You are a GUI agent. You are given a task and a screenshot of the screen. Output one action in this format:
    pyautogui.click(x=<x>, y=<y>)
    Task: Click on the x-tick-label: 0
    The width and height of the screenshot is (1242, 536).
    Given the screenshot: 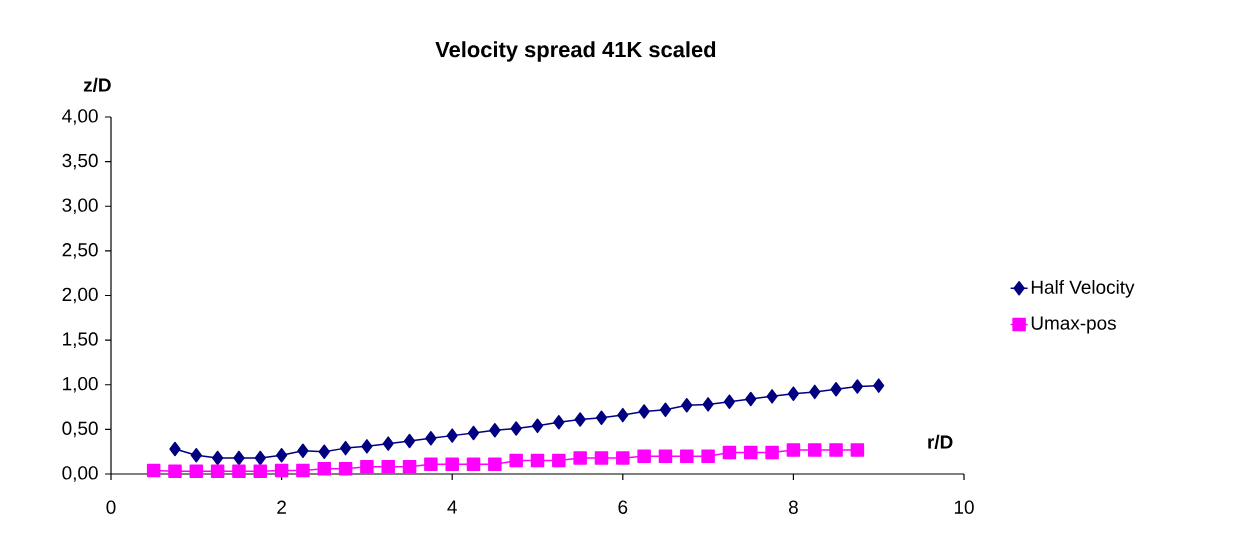 What is the action you would take?
    pyautogui.click(x=111, y=507)
    